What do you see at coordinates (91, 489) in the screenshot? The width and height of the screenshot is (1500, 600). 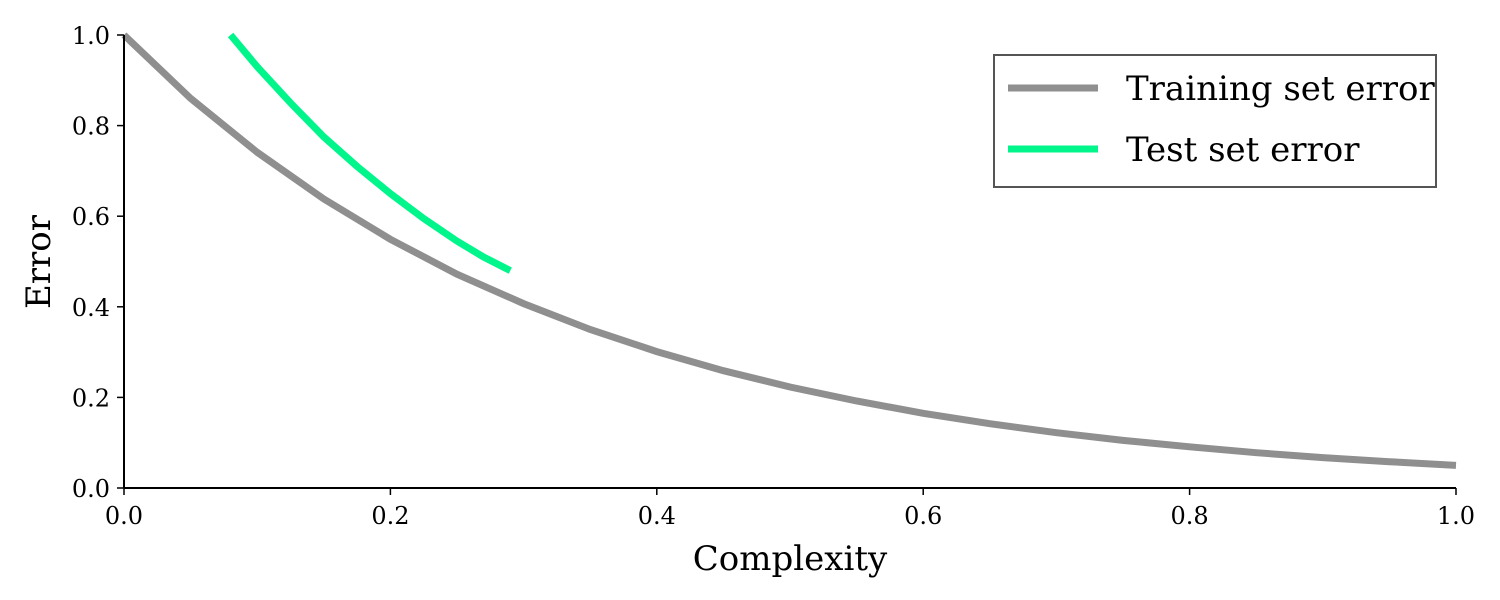 I see `y-tick-label: 0.0` at bounding box center [91, 489].